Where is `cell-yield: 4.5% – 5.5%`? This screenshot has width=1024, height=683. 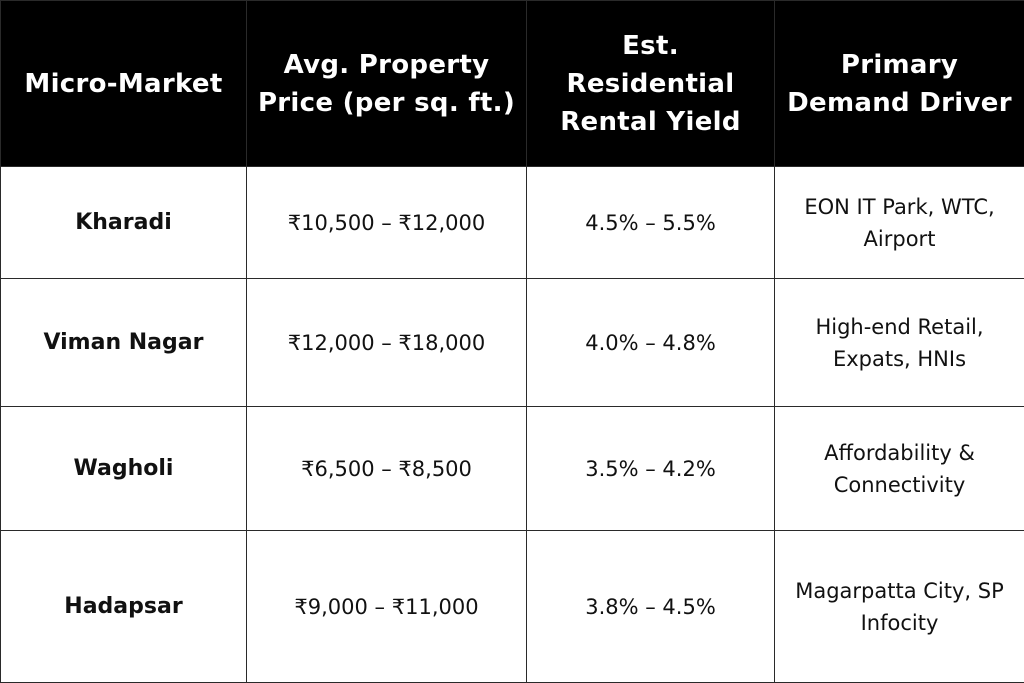
cell-yield: 4.5% – 5.5% is located at coordinates (651, 223).